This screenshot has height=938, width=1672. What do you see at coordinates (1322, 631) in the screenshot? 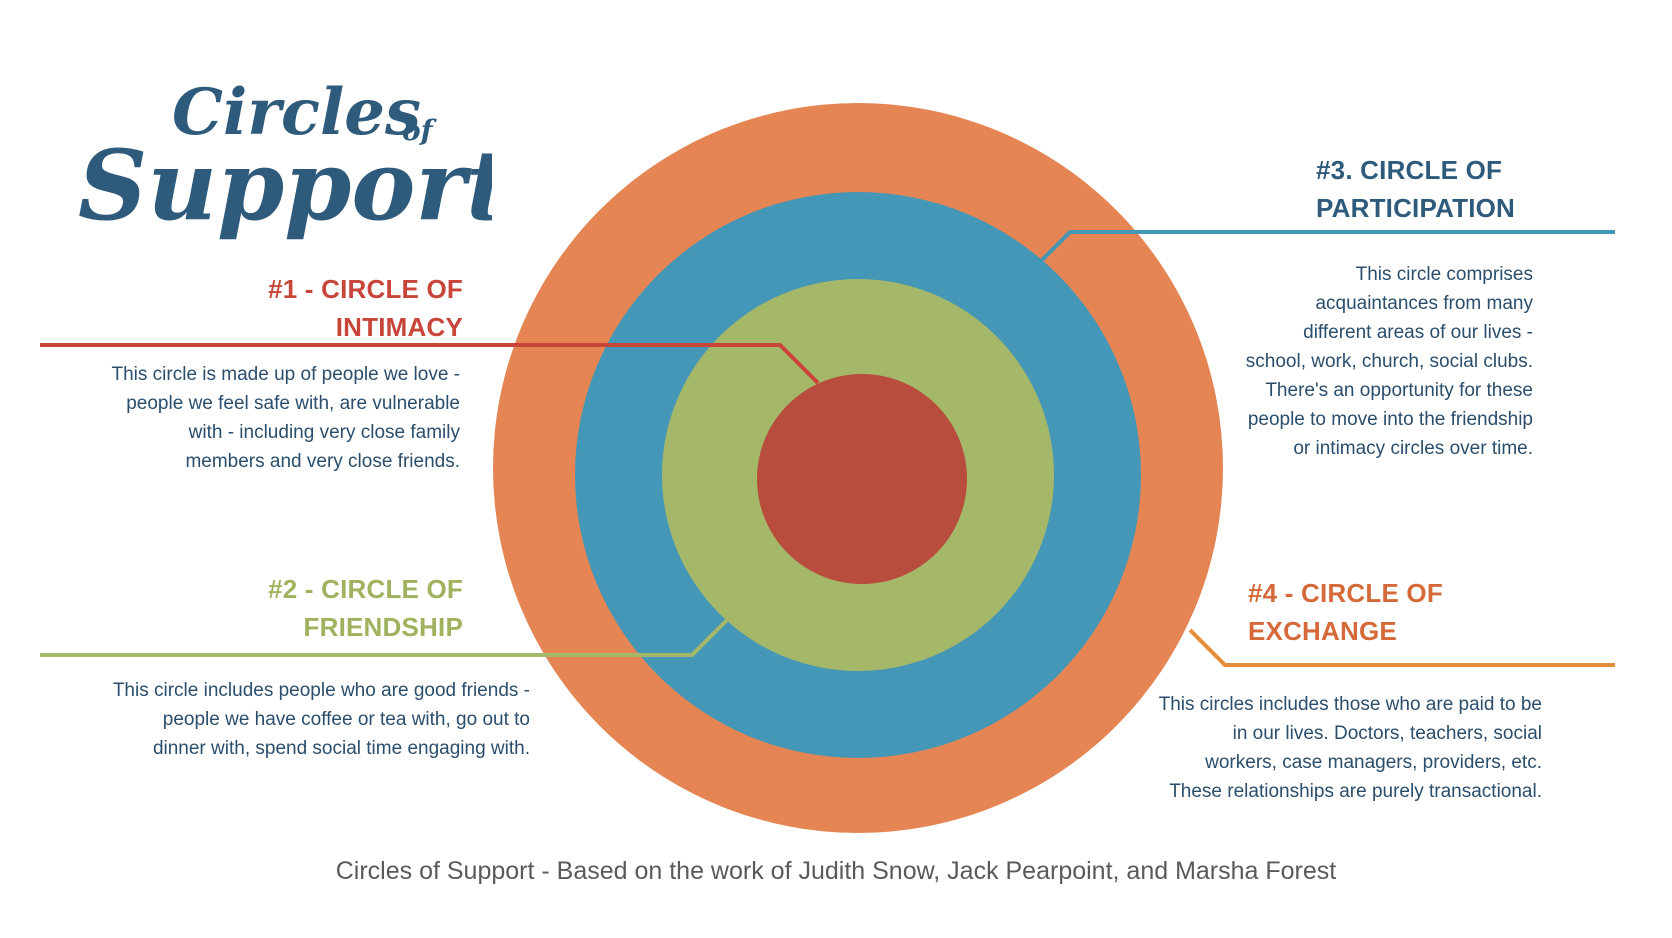
I see `heading-exchange-line2: EXCHANGE` at bounding box center [1322, 631].